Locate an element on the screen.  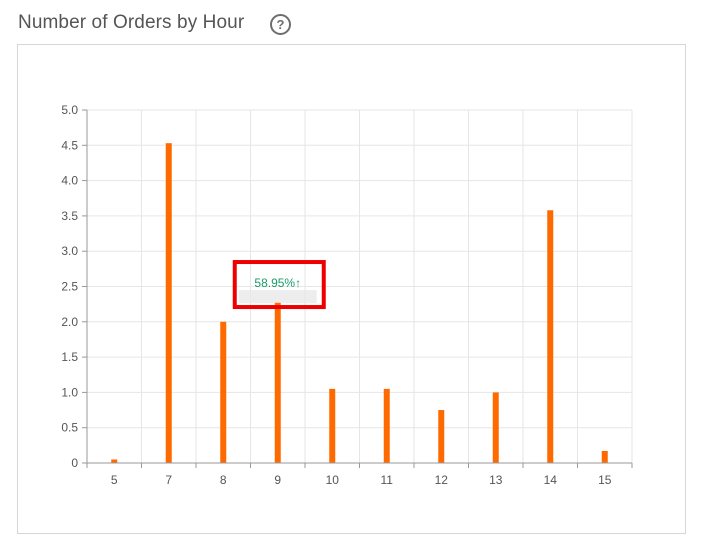
x-tick-label: 11 is located at coordinates (387, 480).